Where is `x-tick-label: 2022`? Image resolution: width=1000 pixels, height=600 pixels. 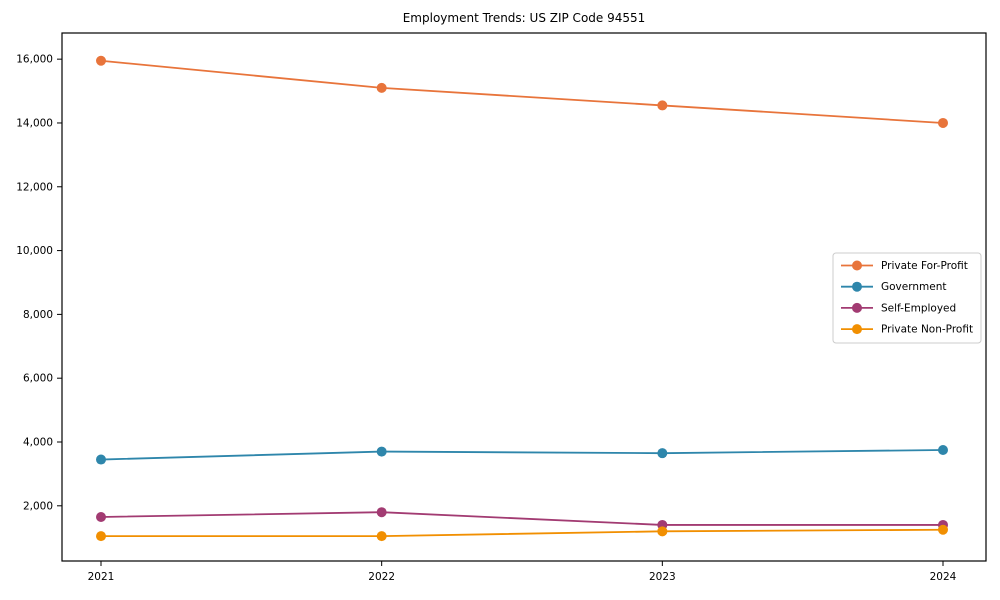 x-tick-label: 2022 is located at coordinates (381, 577).